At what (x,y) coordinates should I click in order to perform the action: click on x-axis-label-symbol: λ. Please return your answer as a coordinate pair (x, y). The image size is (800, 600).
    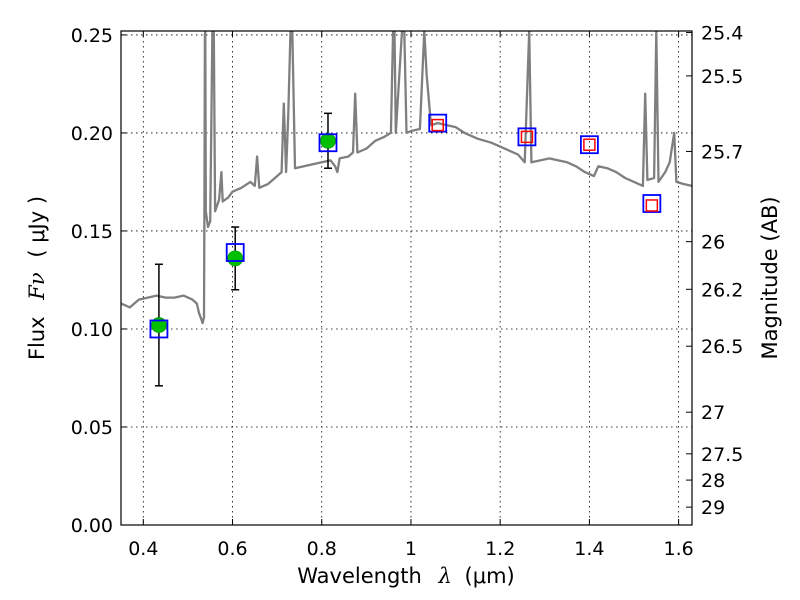
    Looking at the image, I should click on (445, 576).